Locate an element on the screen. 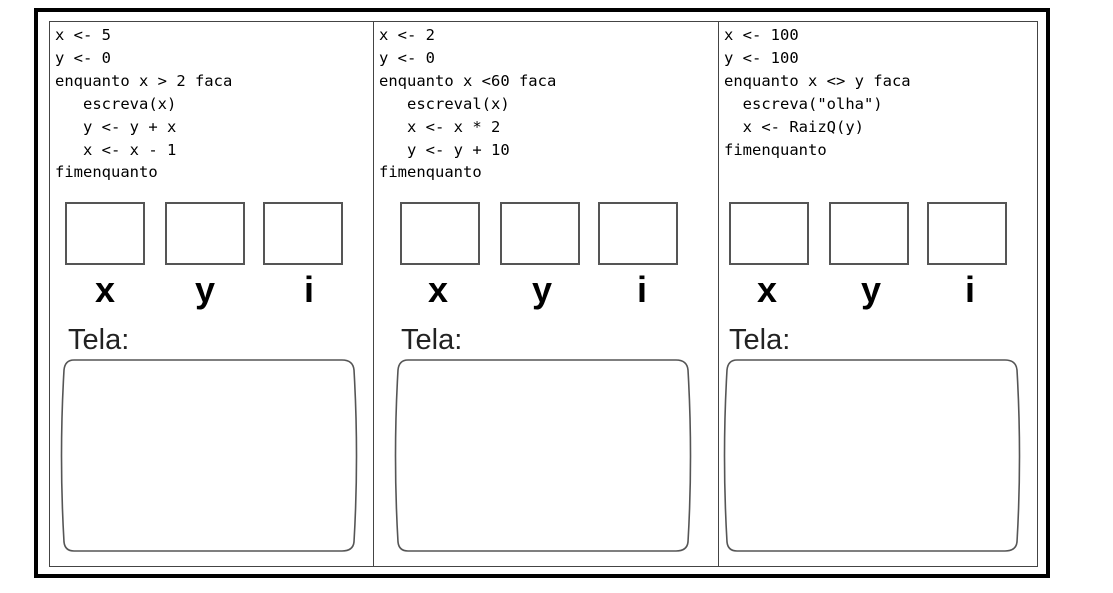 This screenshot has width=1113, height=593. code-line: y <- y + 10 is located at coordinates (444, 149).